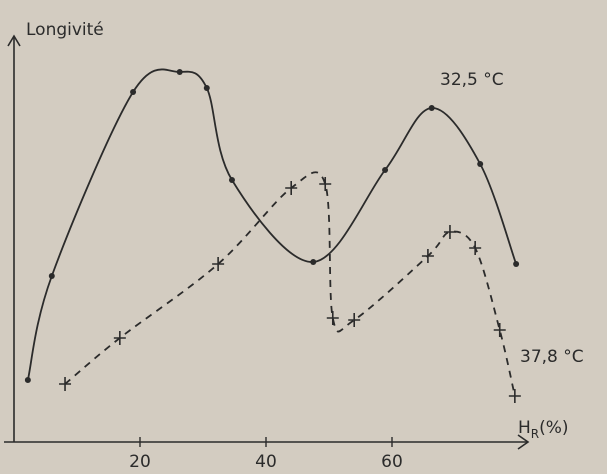 This screenshot has width=607, height=474. I want to click on series-label: 37,8 °C, so click(552, 357).